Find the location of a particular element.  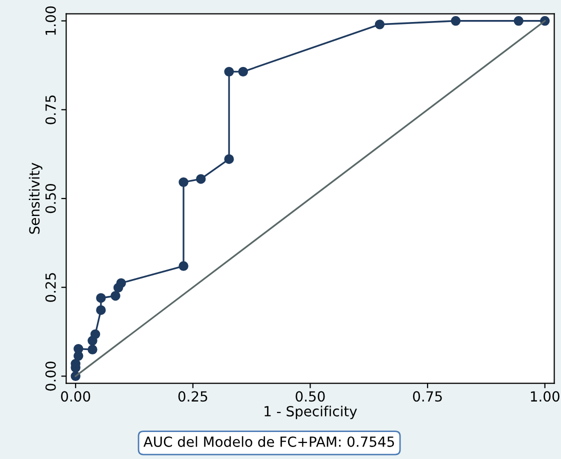

y-tick-label: 0.75 is located at coordinates (50, 109).